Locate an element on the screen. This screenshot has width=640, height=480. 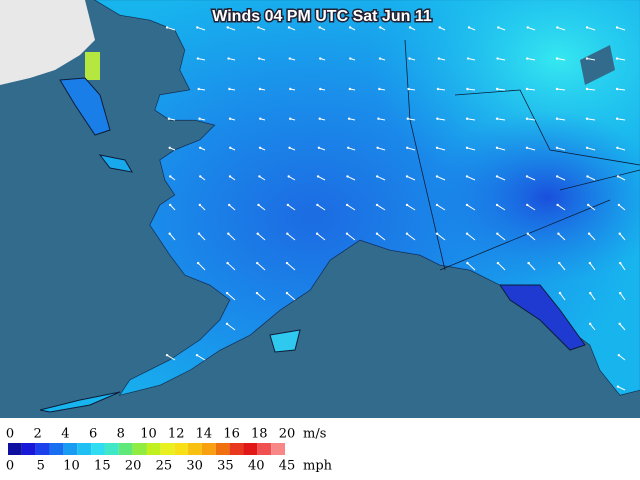
mph-label: 40 is located at coordinates (256, 466).